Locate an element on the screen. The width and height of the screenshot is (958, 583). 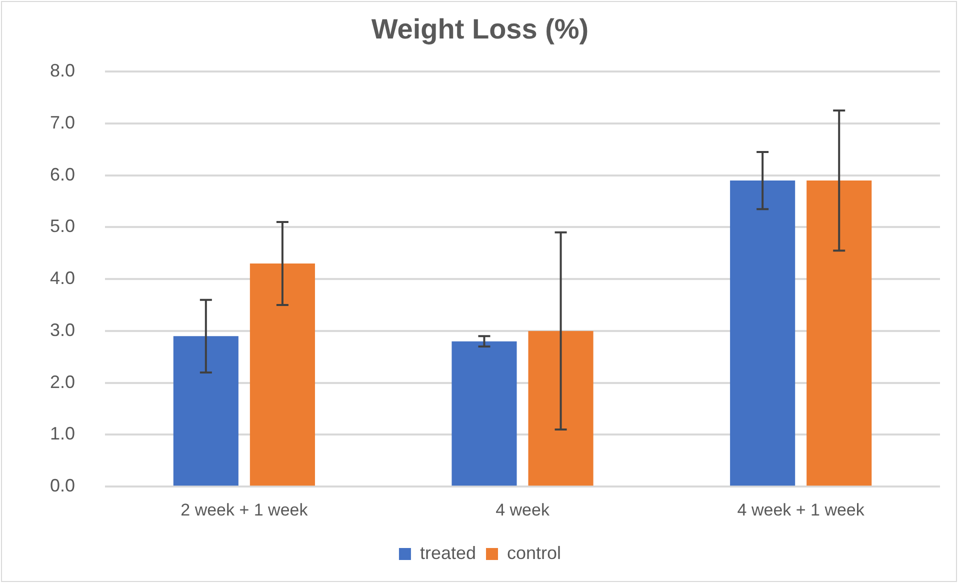
x-tick-label: 4 week is located at coordinates (523, 510).